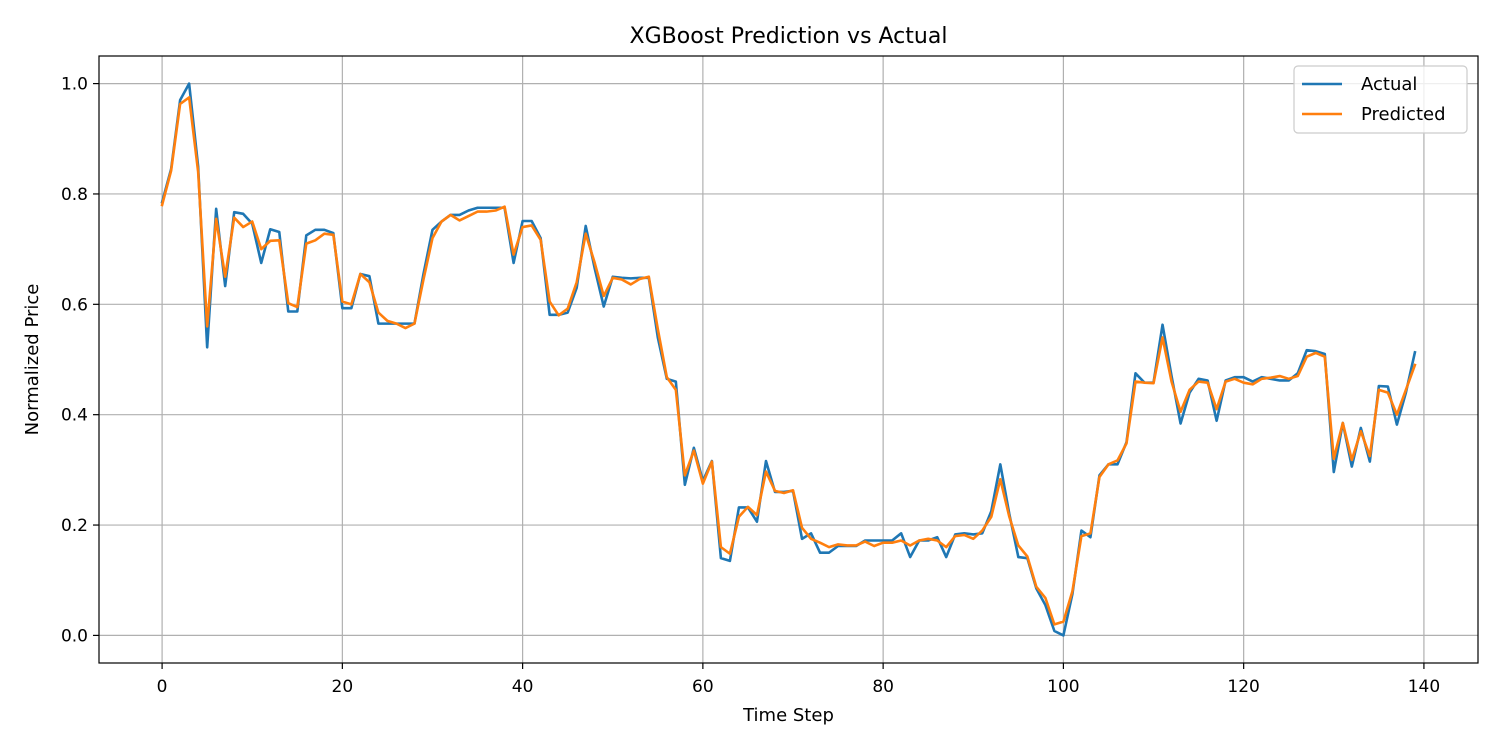 Image resolution: width=1500 pixels, height=750 pixels. Describe the element at coordinates (162, 687) in the screenshot. I see `x-tick-label: 0` at that location.